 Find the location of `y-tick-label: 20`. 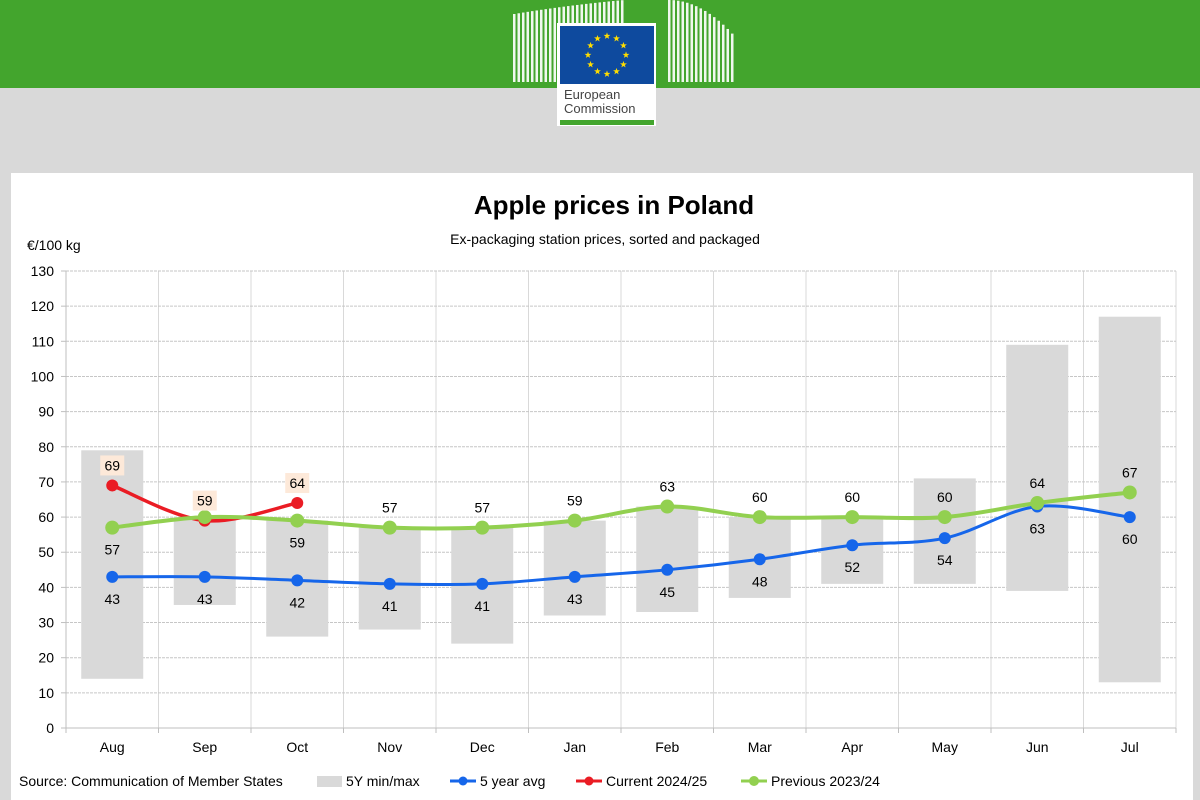

y-tick-label: 20 is located at coordinates (46, 658).